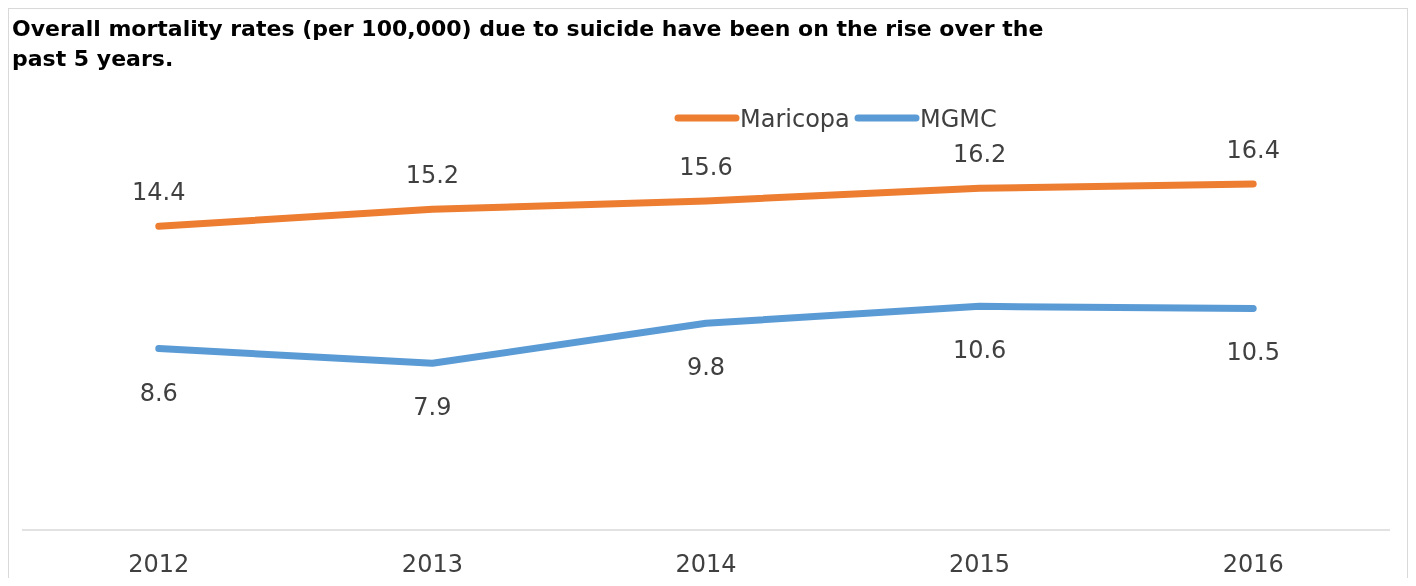 The height and width of the screenshot is (586, 1416). Describe the element at coordinates (979, 154) in the screenshot. I see `data-label: 16.2` at that location.